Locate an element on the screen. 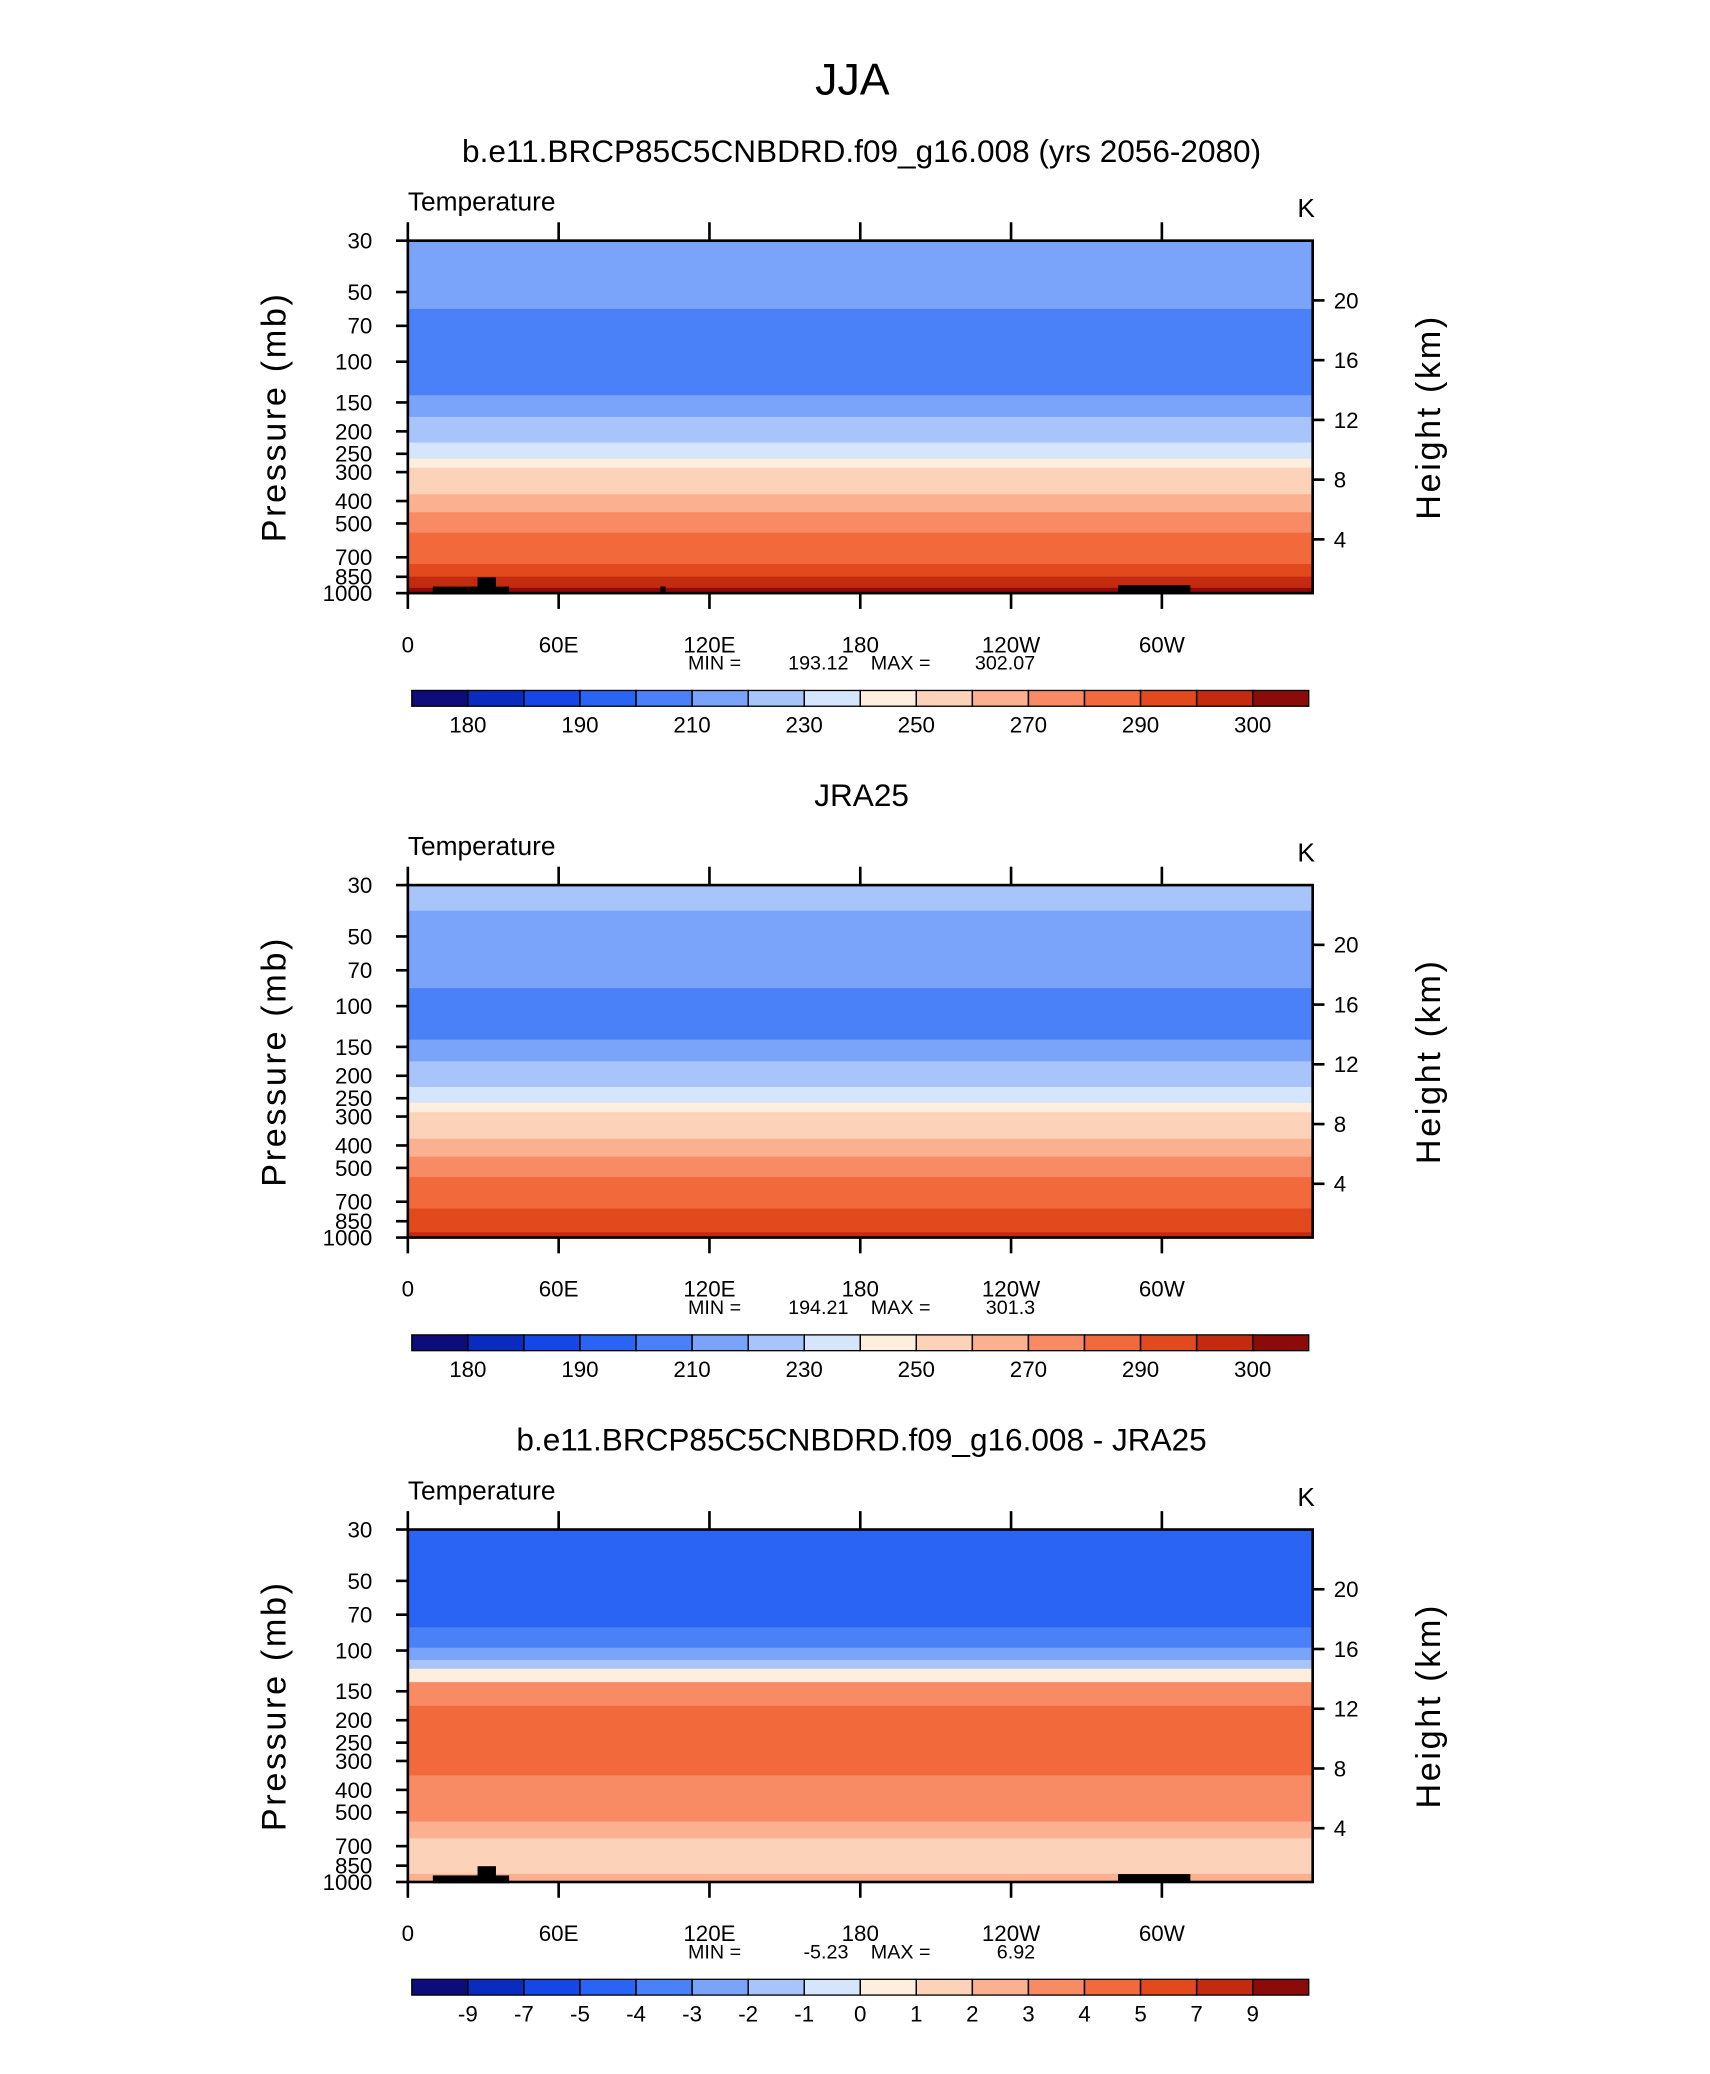  y2-tick-label: 20 is located at coordinates (1346, 300).